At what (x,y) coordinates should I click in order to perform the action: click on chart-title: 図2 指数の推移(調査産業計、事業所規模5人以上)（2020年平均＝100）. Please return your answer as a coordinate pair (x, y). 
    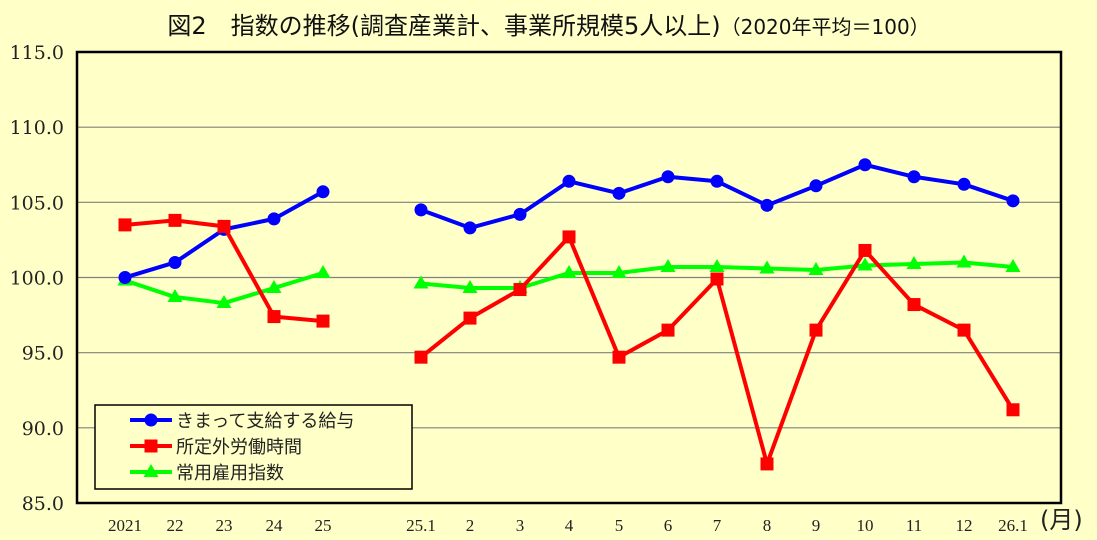
    Looking at the image, I should click on (548, 23).